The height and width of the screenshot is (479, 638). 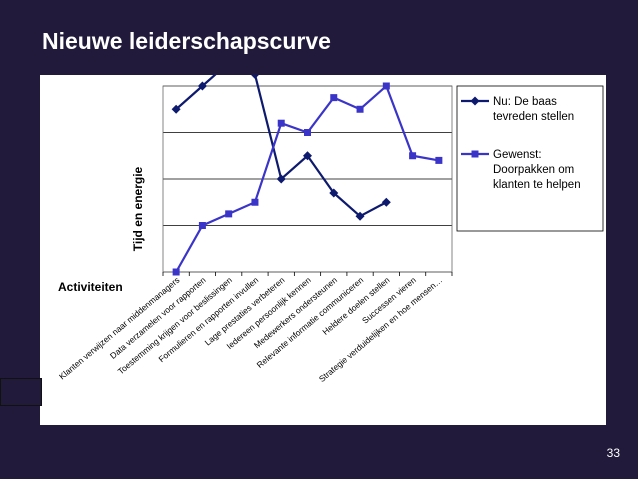 What do you see at coordinates (517, 155) in the screenshot?
I see `legend-label: Gewenst:` at bounding box center [517, 155].